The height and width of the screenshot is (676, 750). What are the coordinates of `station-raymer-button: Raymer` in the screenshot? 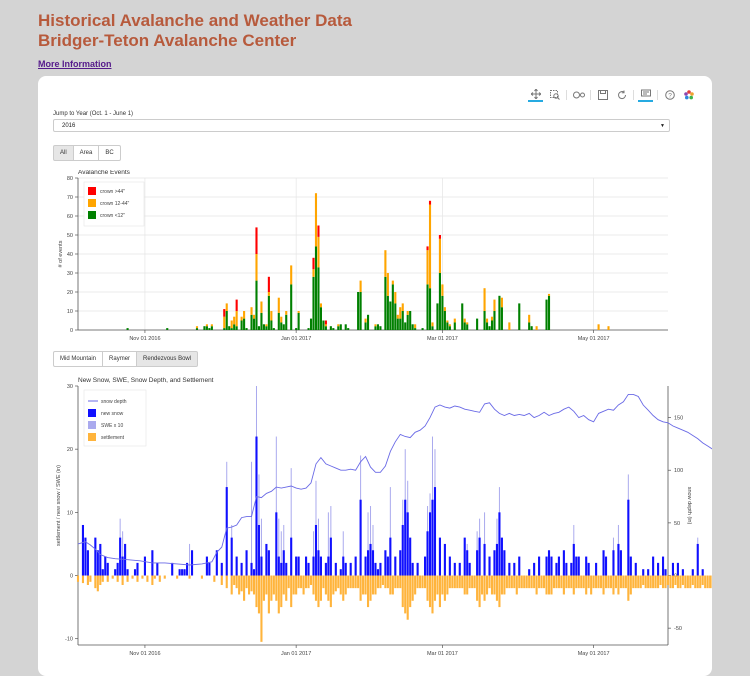 It's located at (119, 359).